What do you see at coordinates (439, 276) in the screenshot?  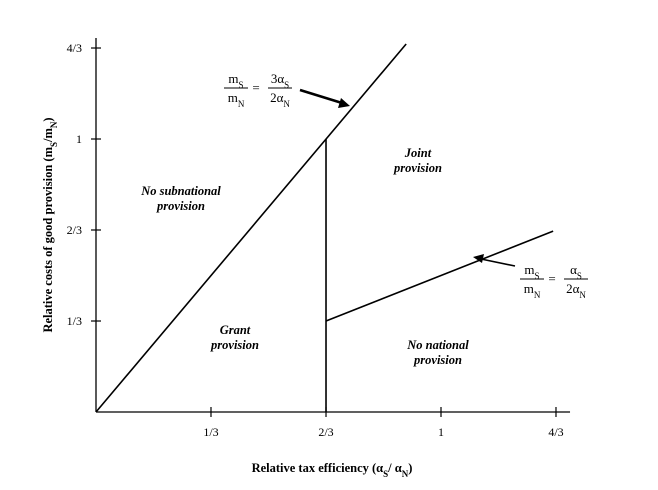 I see `line` at bounding box center [439, 276].